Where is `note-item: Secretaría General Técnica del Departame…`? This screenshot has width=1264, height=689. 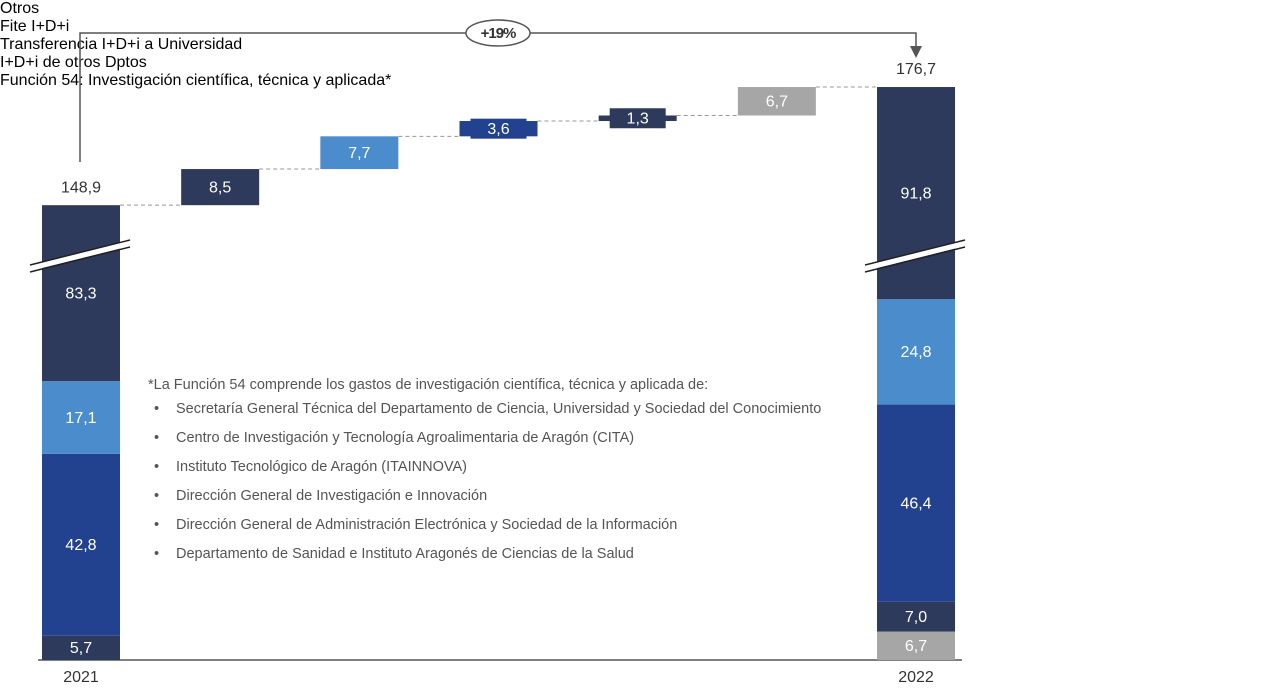
note-item: Secretaría General Técnica del Departame… is located at coordinates (508, 409).